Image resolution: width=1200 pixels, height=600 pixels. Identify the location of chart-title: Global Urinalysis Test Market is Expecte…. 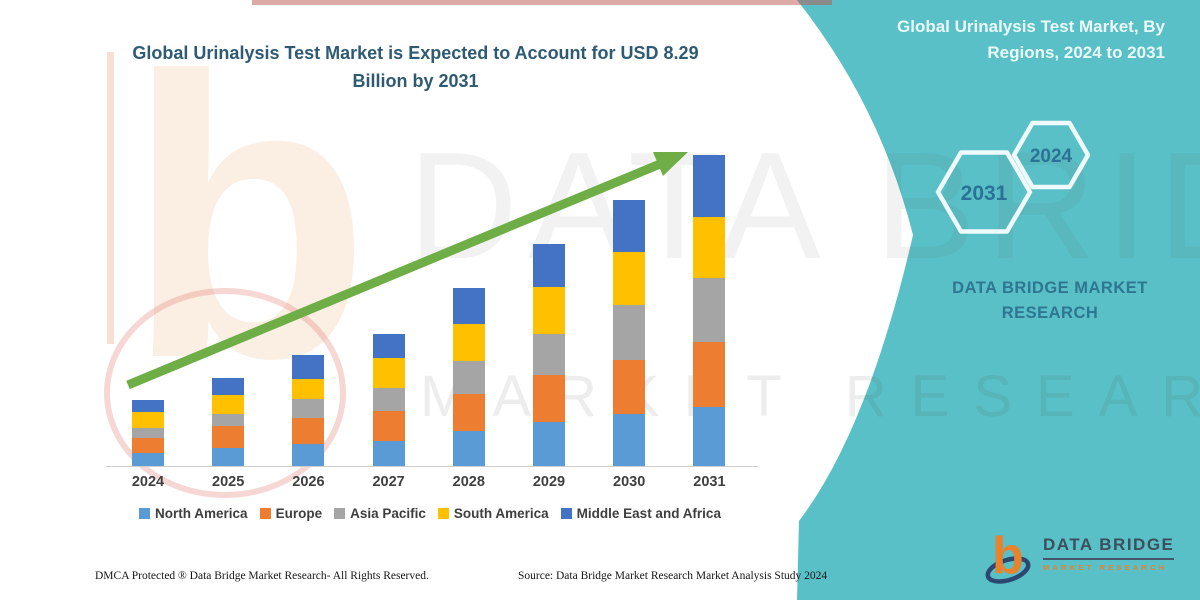
(415, 67).